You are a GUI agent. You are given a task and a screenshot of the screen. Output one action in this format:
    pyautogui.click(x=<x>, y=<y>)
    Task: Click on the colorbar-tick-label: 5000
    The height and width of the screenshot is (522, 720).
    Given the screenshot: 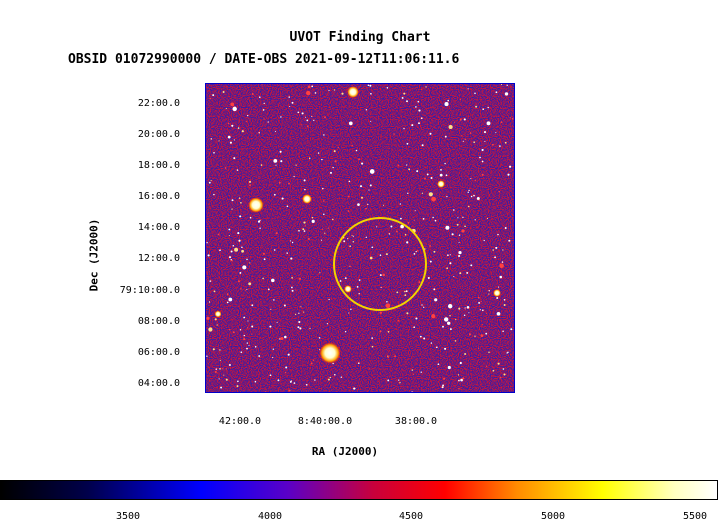 What is the action you would take?
    pyautogui.click(x=553, y=516)
    